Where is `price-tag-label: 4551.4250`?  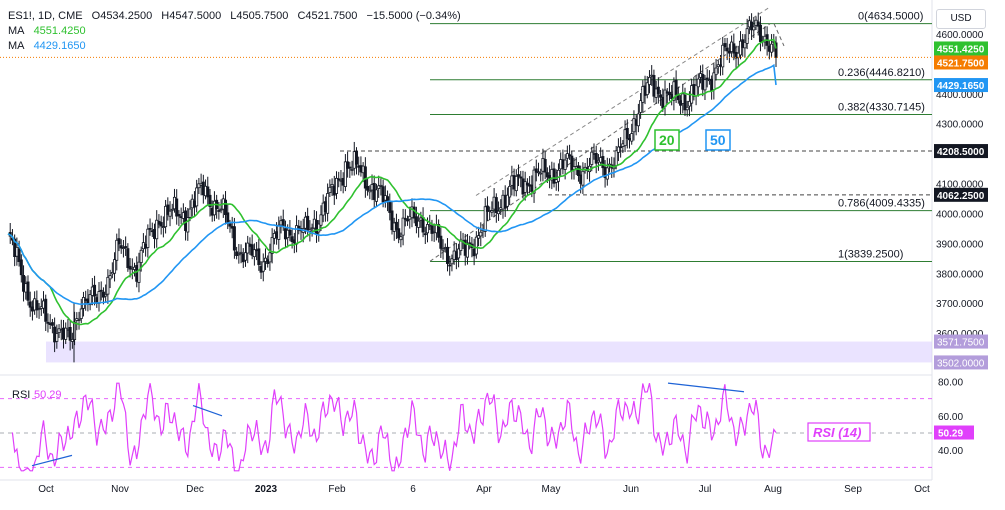 price-tag-label: 4551.4250 is located at coordinates (961, 49).